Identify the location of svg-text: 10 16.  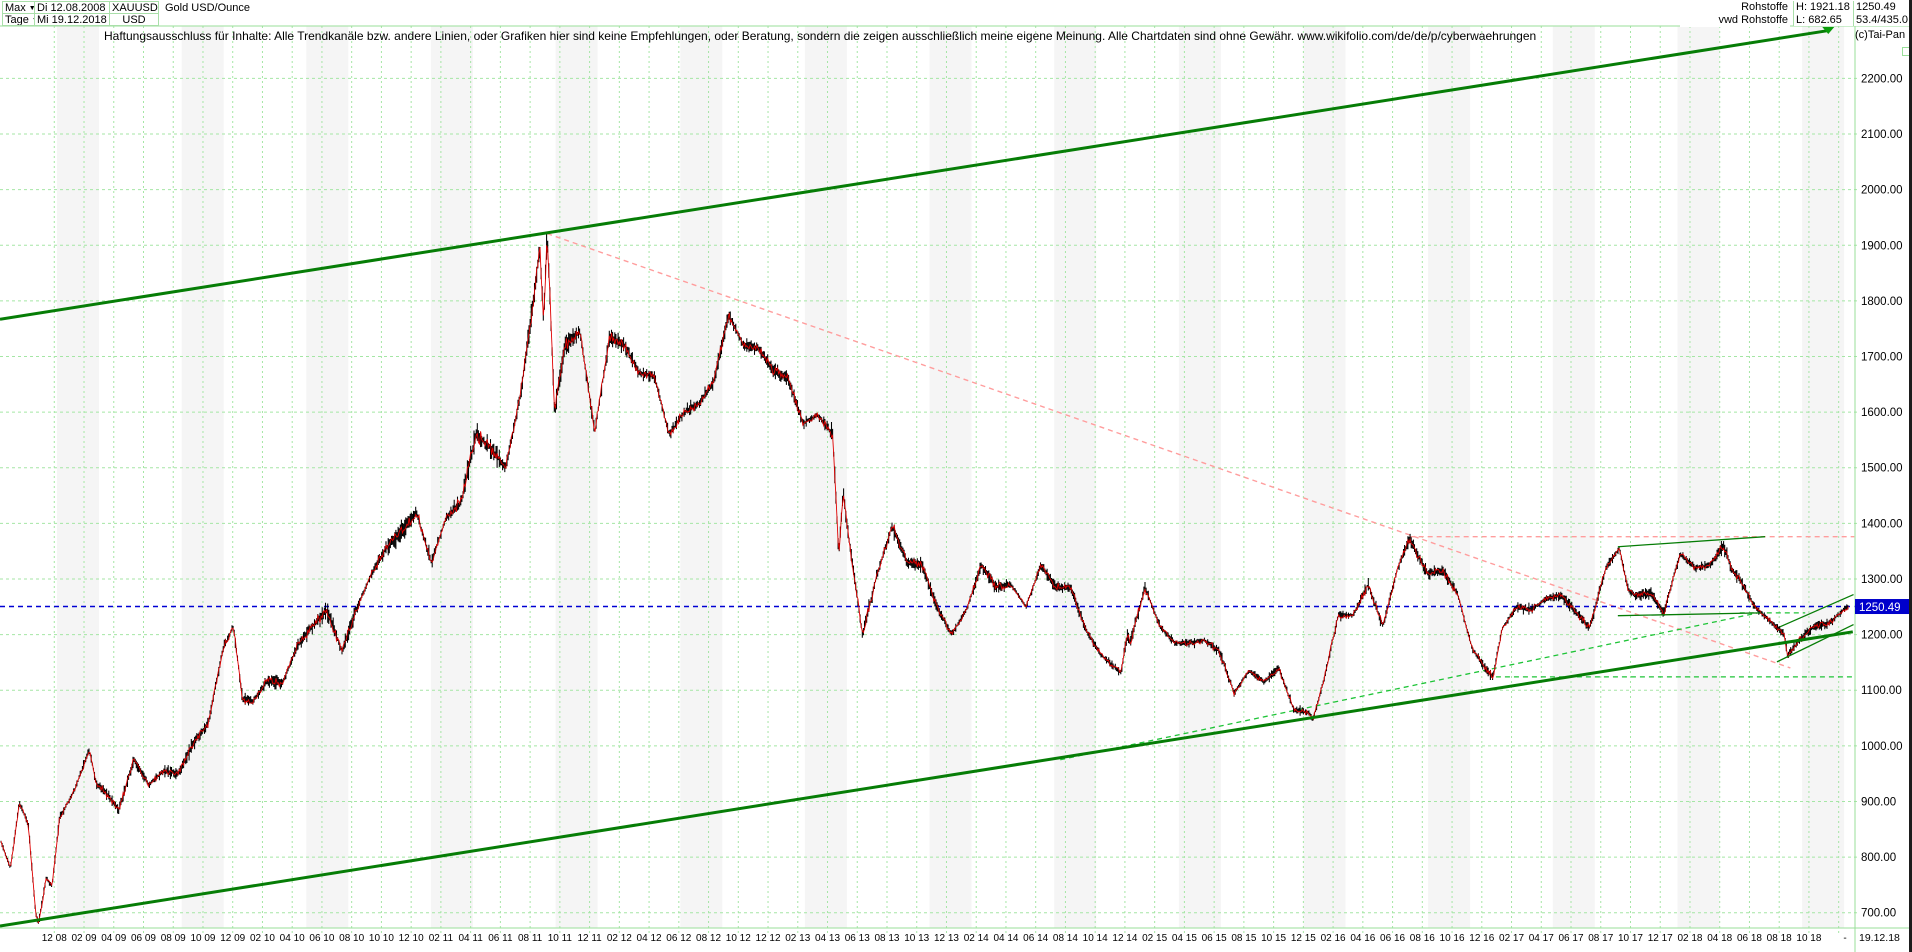
(1452, 938).